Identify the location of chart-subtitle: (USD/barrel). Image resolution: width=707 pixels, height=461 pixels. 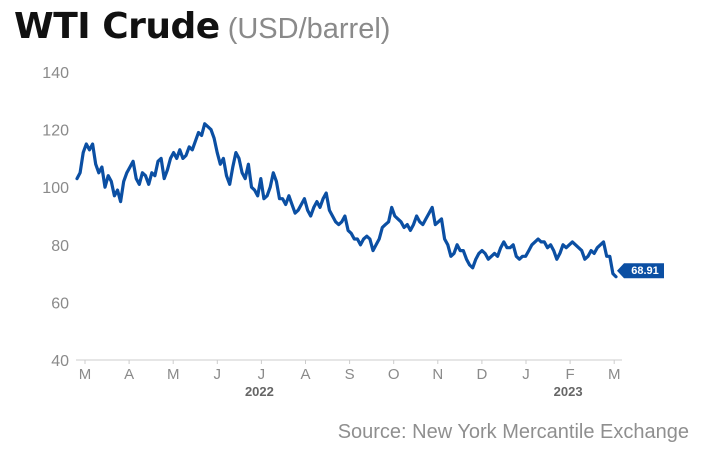
(309, 29).